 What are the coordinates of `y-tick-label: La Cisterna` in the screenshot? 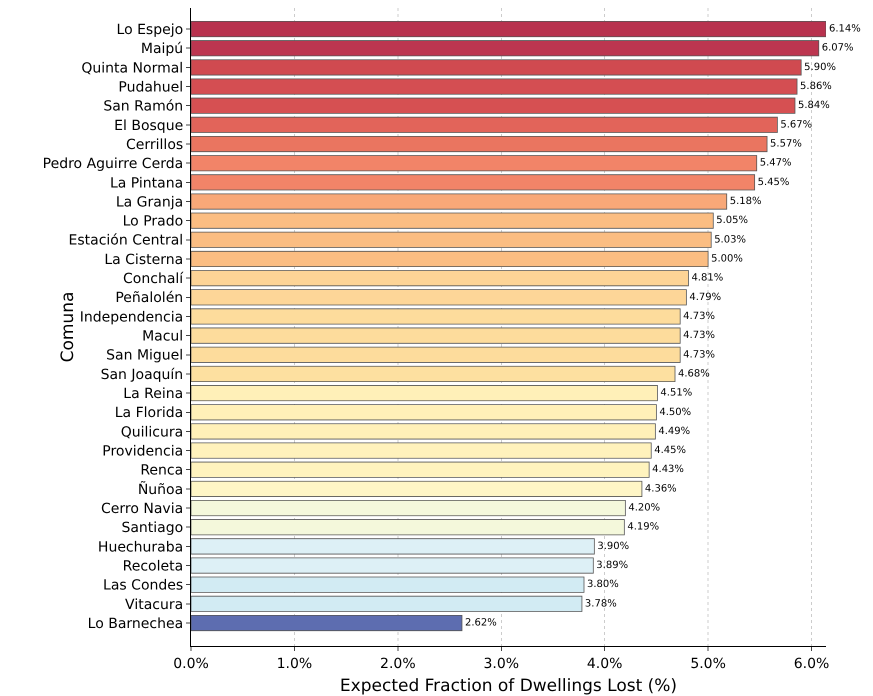 It's located at (144, 260).